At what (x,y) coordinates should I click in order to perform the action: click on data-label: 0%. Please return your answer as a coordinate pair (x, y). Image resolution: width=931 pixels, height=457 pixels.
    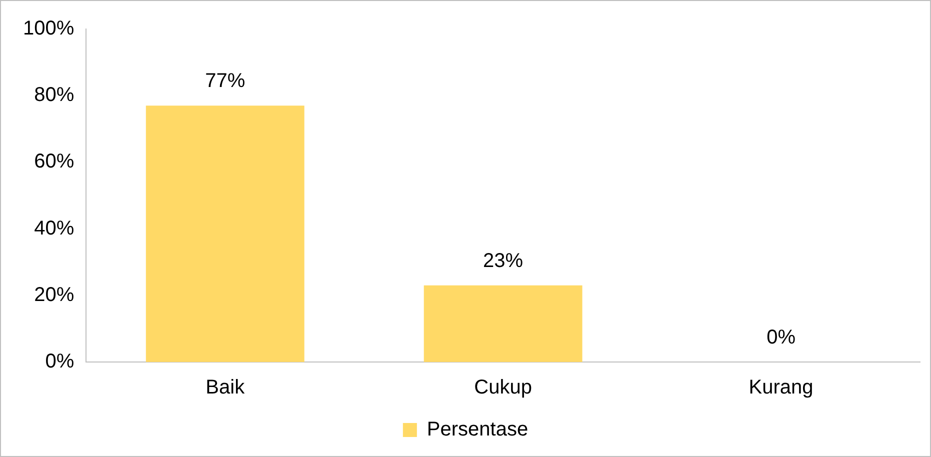
    Looking at the image, I should click on (781, 337).